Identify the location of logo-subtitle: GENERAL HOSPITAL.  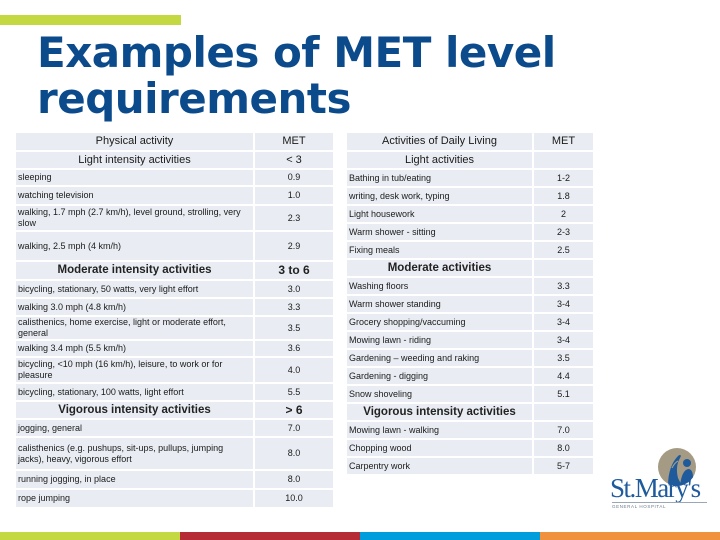
(659, 505).